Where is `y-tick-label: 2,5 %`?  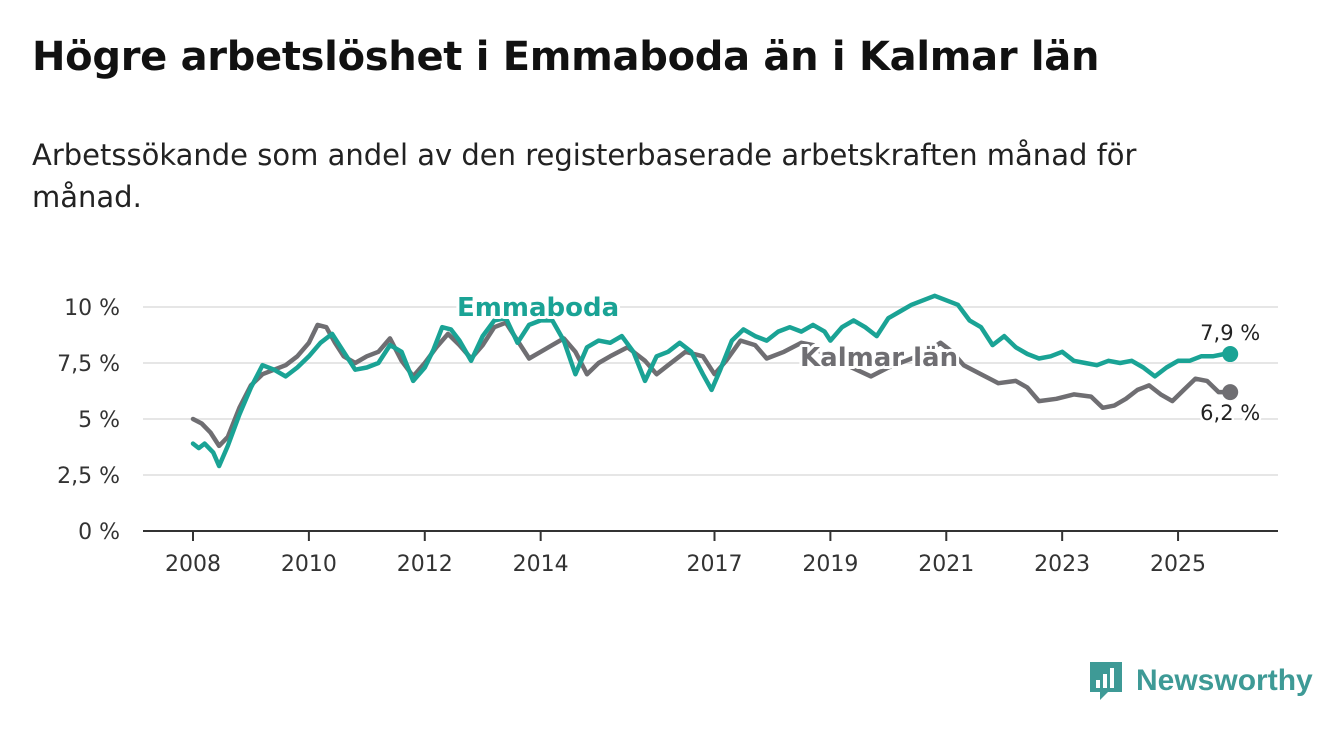
y-tick-label: 2,5 % is located at coordinates (88, 476).